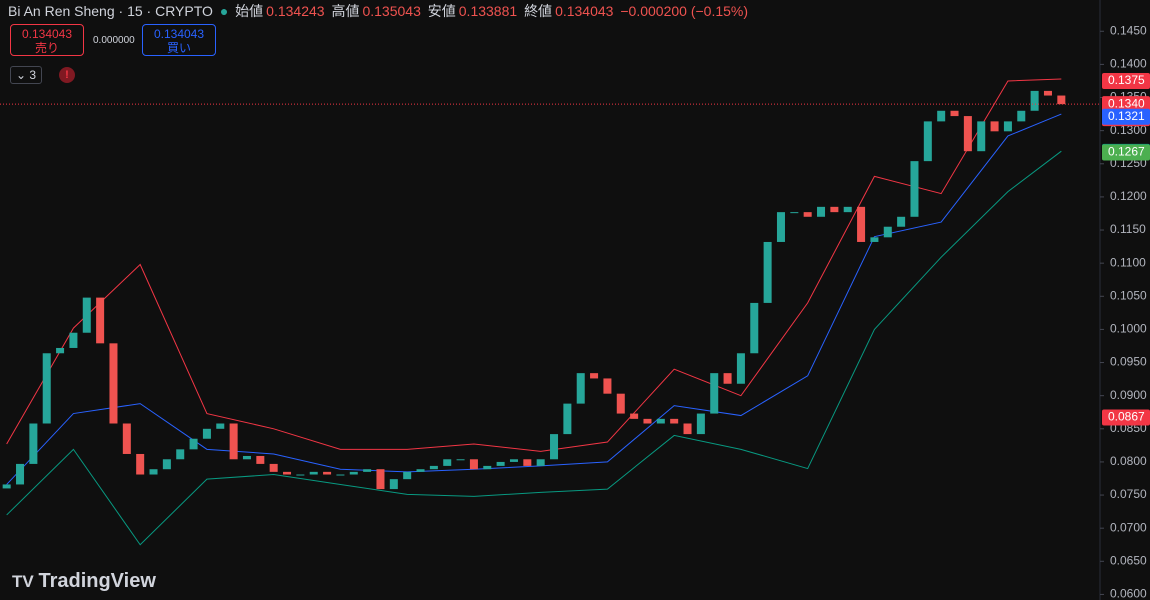 The image size is (1150, 600). Describe the element at coordinates (47, 34) in the screenshot. I see `sell-price: 0.134043` at that location.